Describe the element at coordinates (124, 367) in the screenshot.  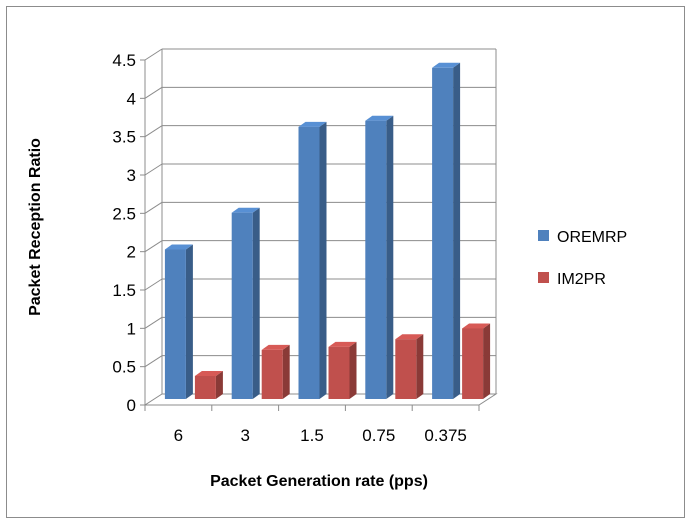
I see `y-tick-label: 0.5` at that location.